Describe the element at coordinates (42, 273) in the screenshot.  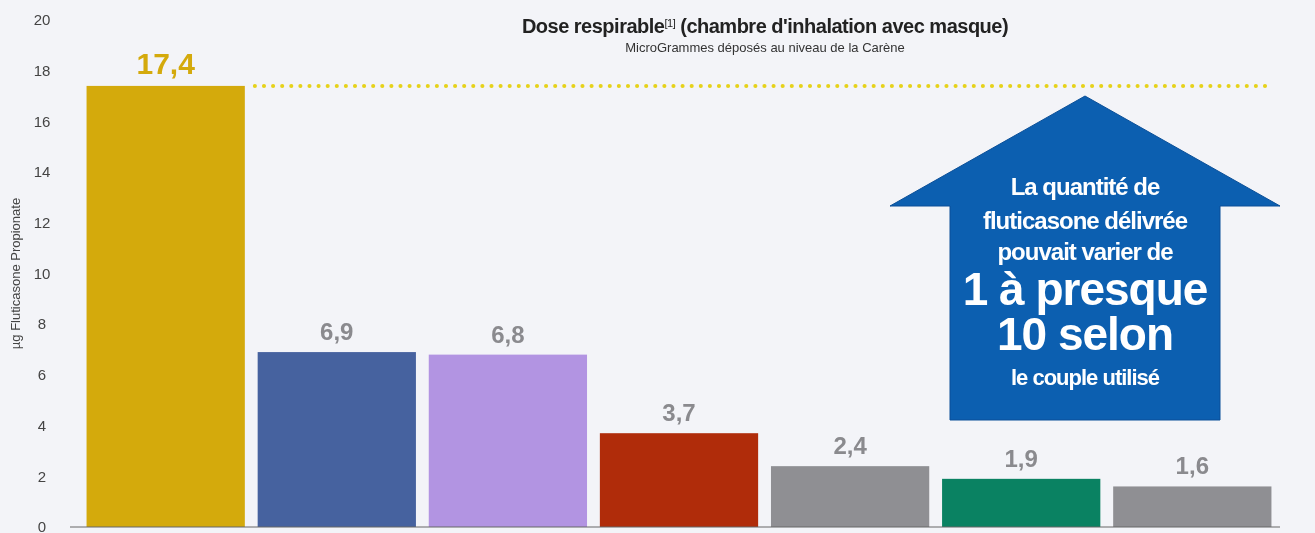
I see `y-tick-label: 10` at that location.